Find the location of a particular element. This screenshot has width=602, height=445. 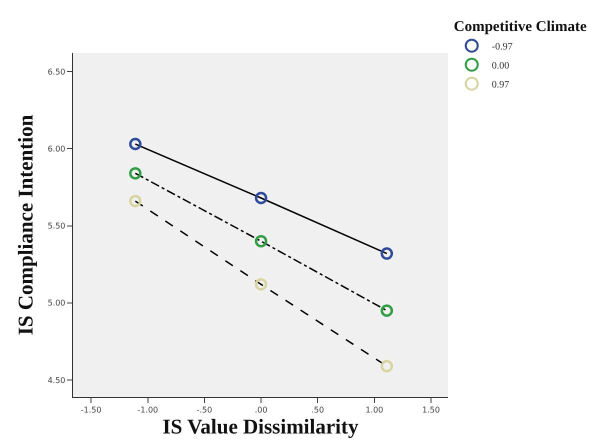

x-tick-label: 1.50 is located at coordinates (431, 410).